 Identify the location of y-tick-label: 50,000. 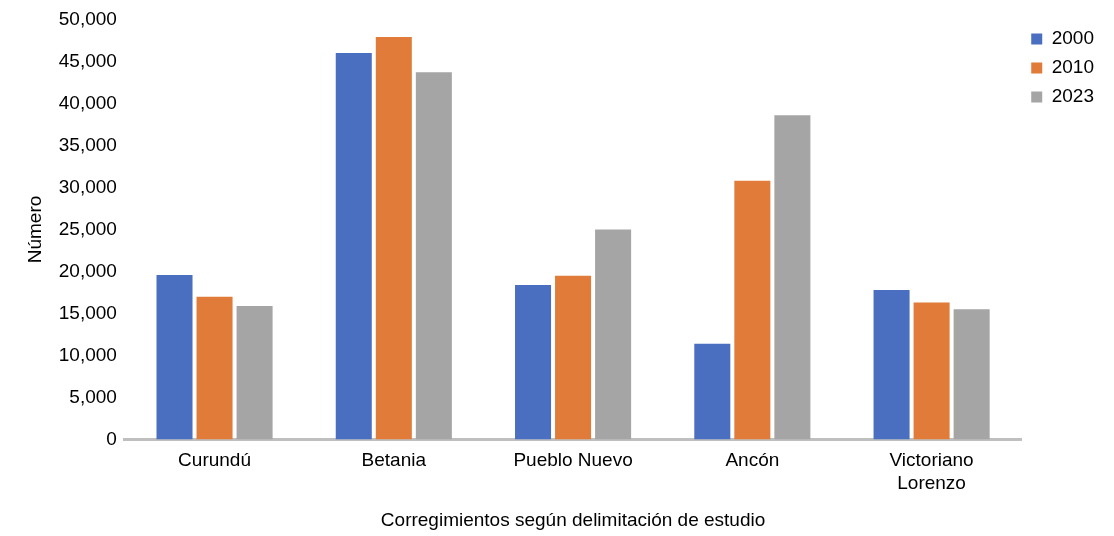
(87, 18).